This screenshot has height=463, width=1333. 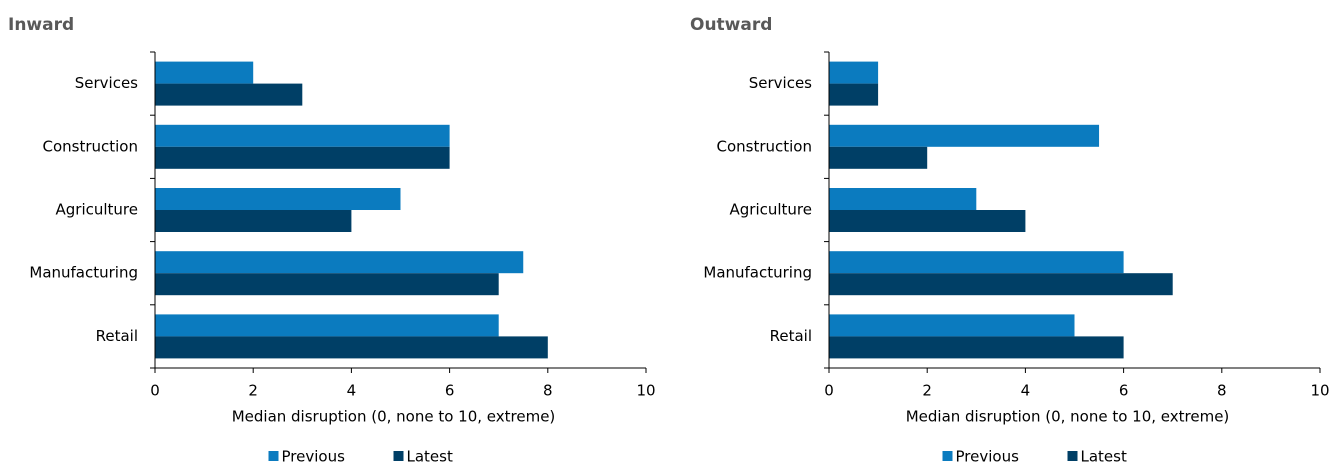 I want to click on chart-title: Inward, so click(x=41, y=25).